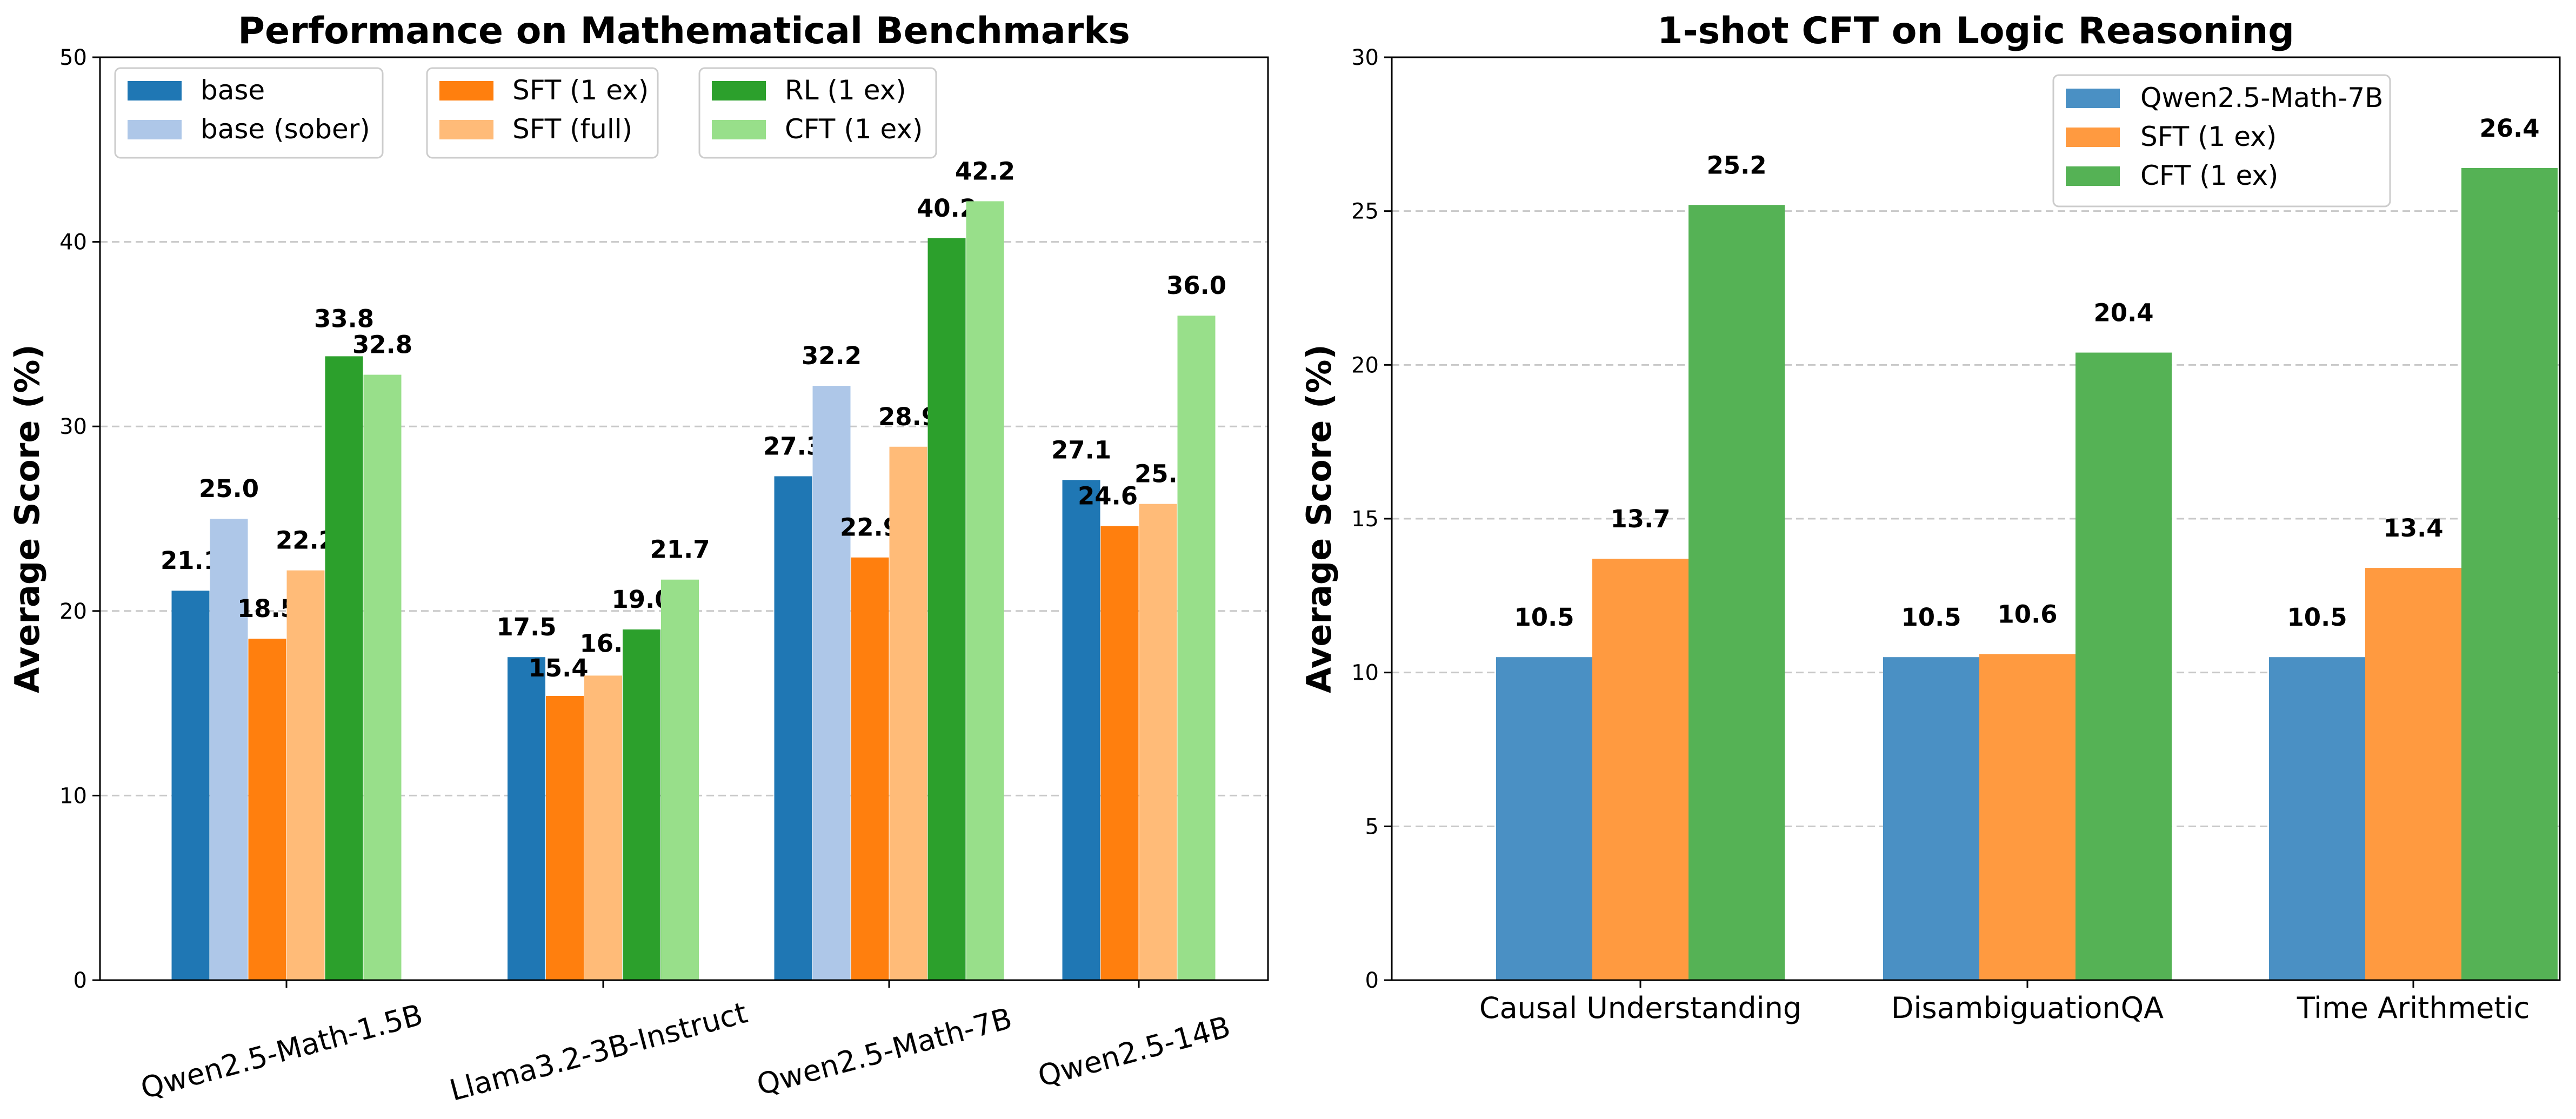 This screenshot has height=1119, width=2576. Describe the element at coordinates (1640, 519) in the screenshot. I see `data-label: 13.7` at that location.